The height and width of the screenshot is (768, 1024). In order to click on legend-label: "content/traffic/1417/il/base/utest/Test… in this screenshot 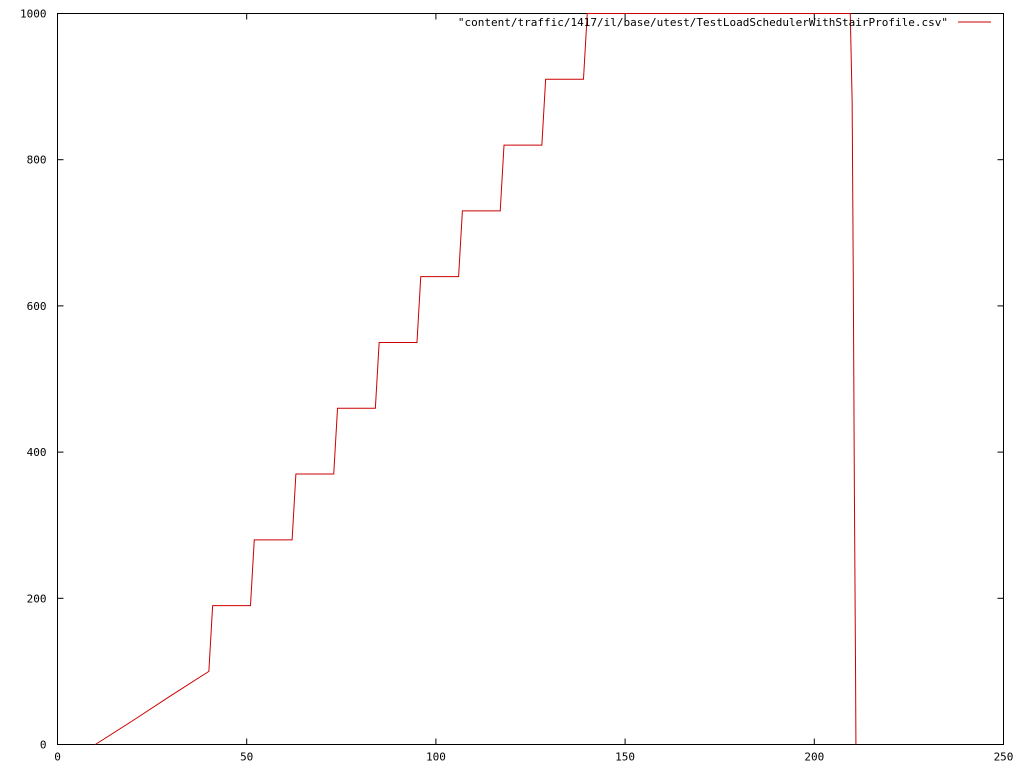, I will do `click(703, 22)`.